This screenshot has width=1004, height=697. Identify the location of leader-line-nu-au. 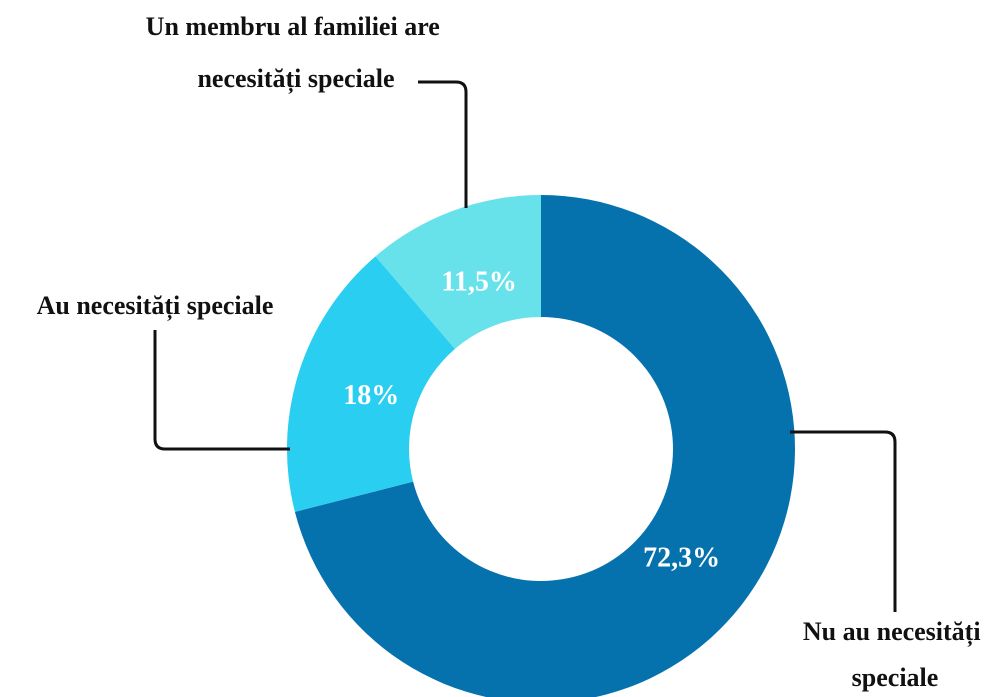
(843, 521).